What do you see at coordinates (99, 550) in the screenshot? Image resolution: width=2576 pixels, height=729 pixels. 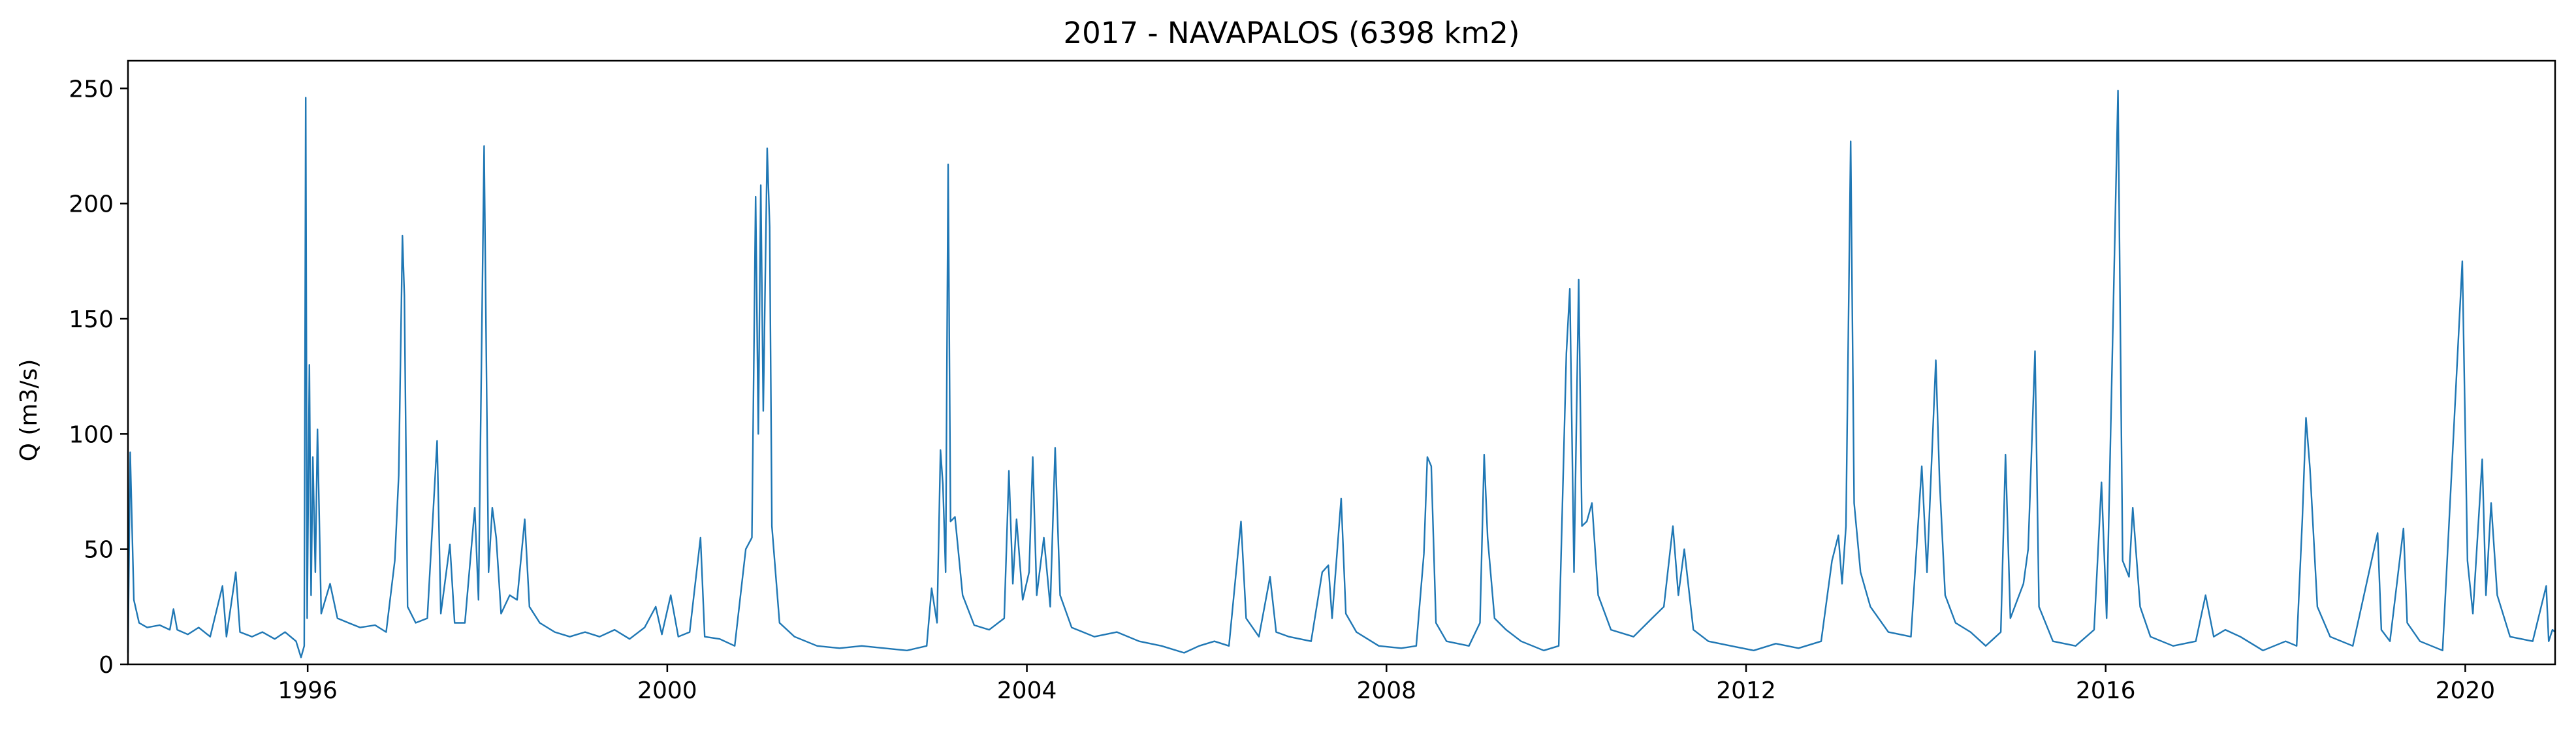 I see `y-tick-label: 50` at bounding box center [99, 550].